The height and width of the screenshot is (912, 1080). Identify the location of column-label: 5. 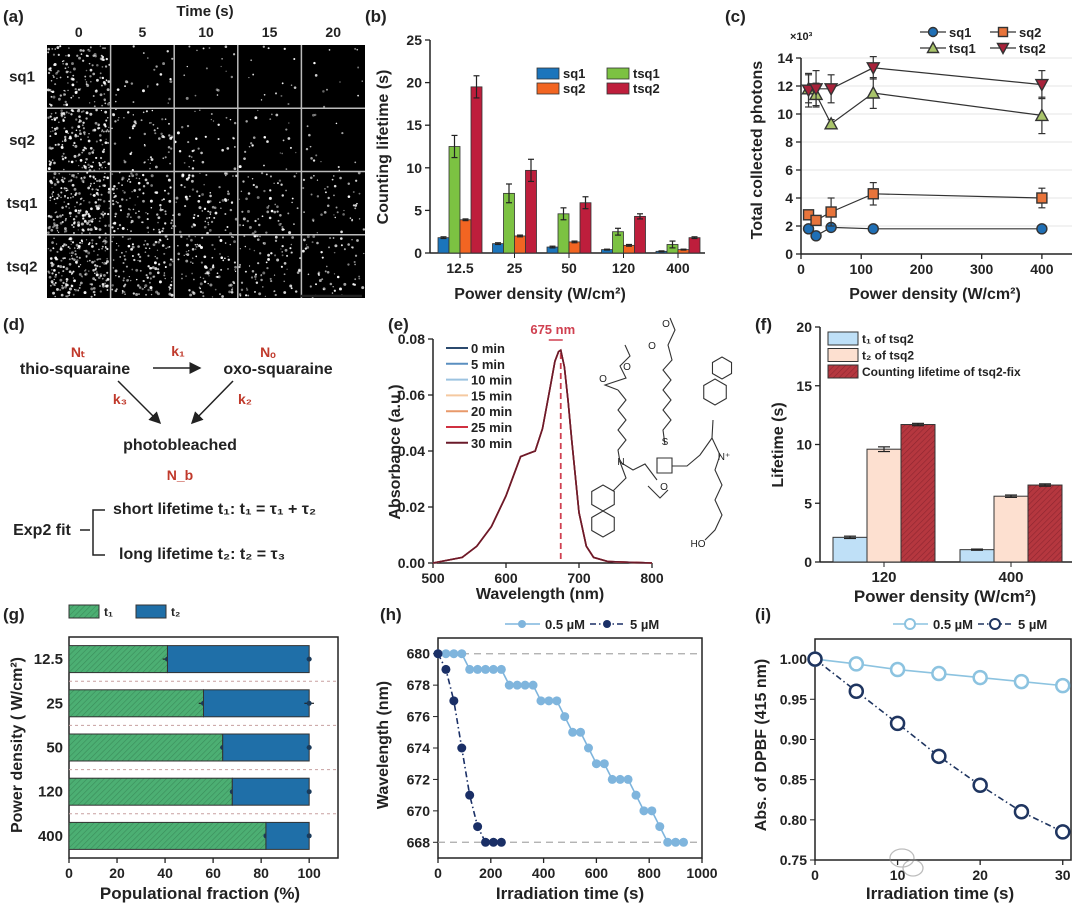
(143, 32).